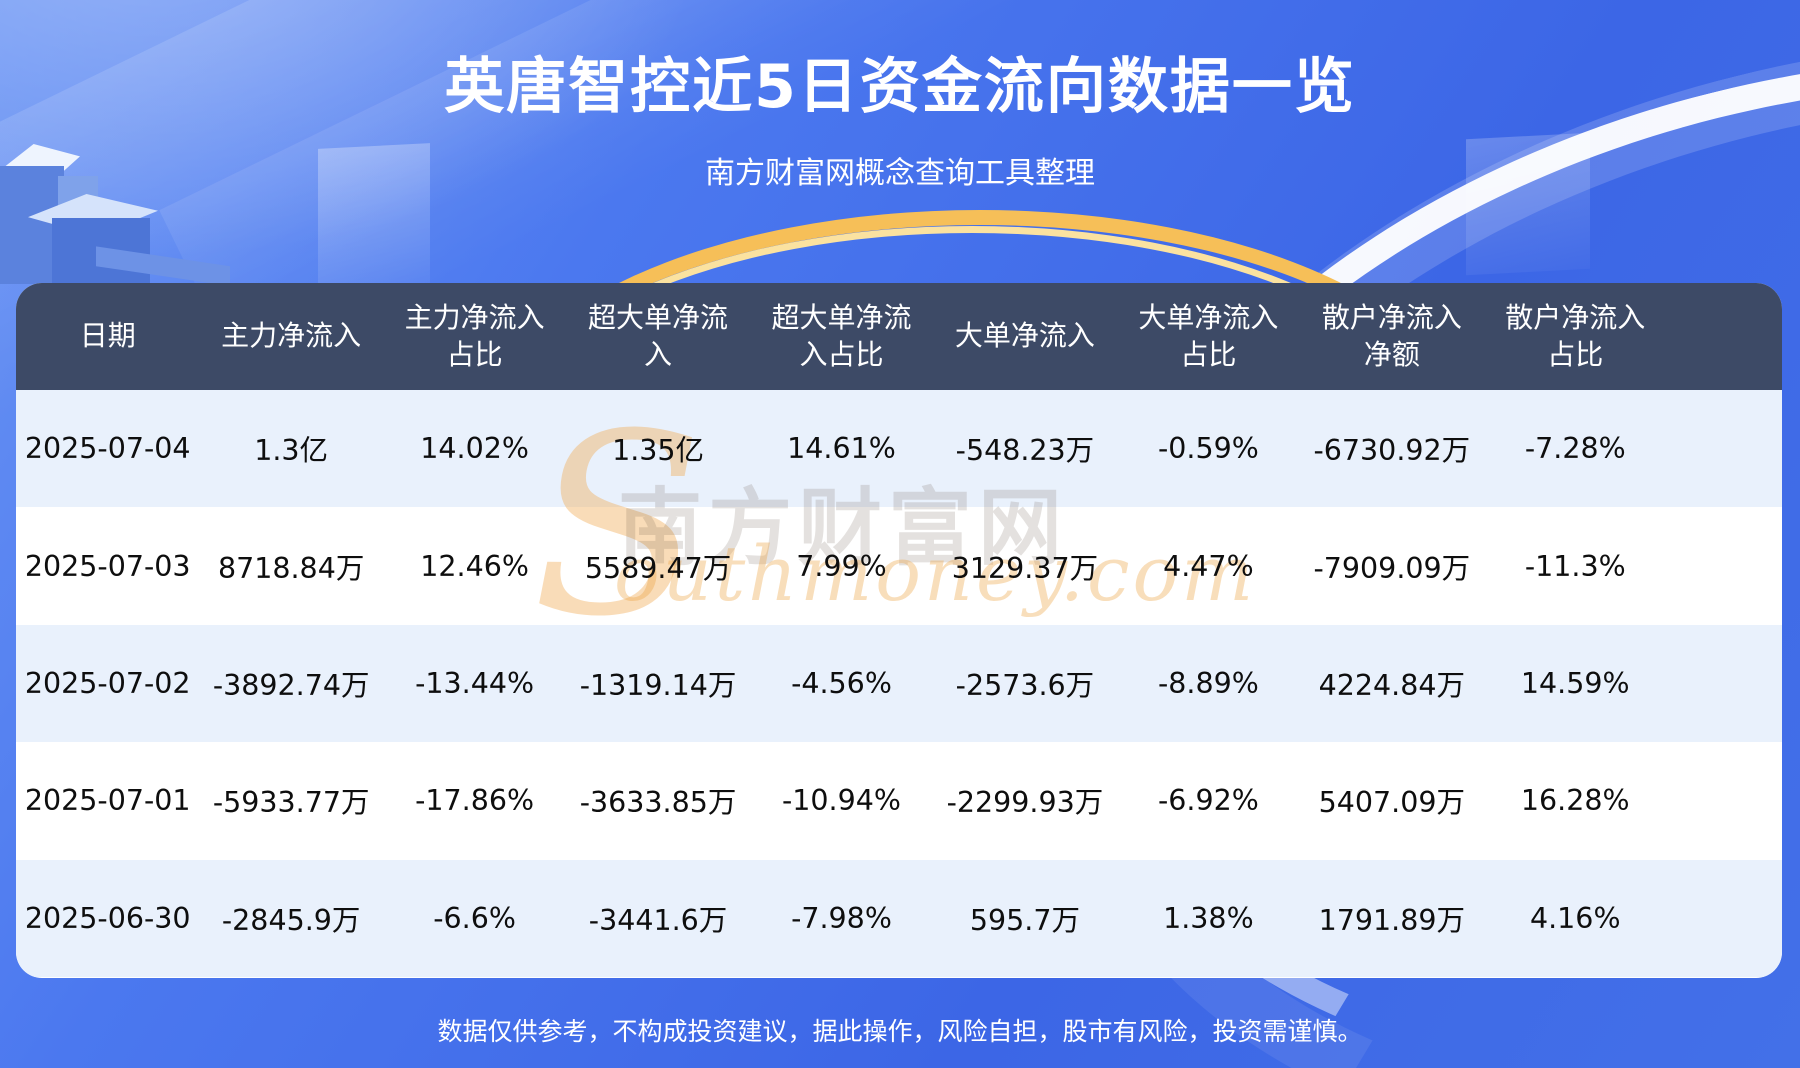 This screenshot has width=1800, height=1068. Describe the element at coordinates (1575, 918) in the screenshot. I see `cell-text: 4.16%` at that location.